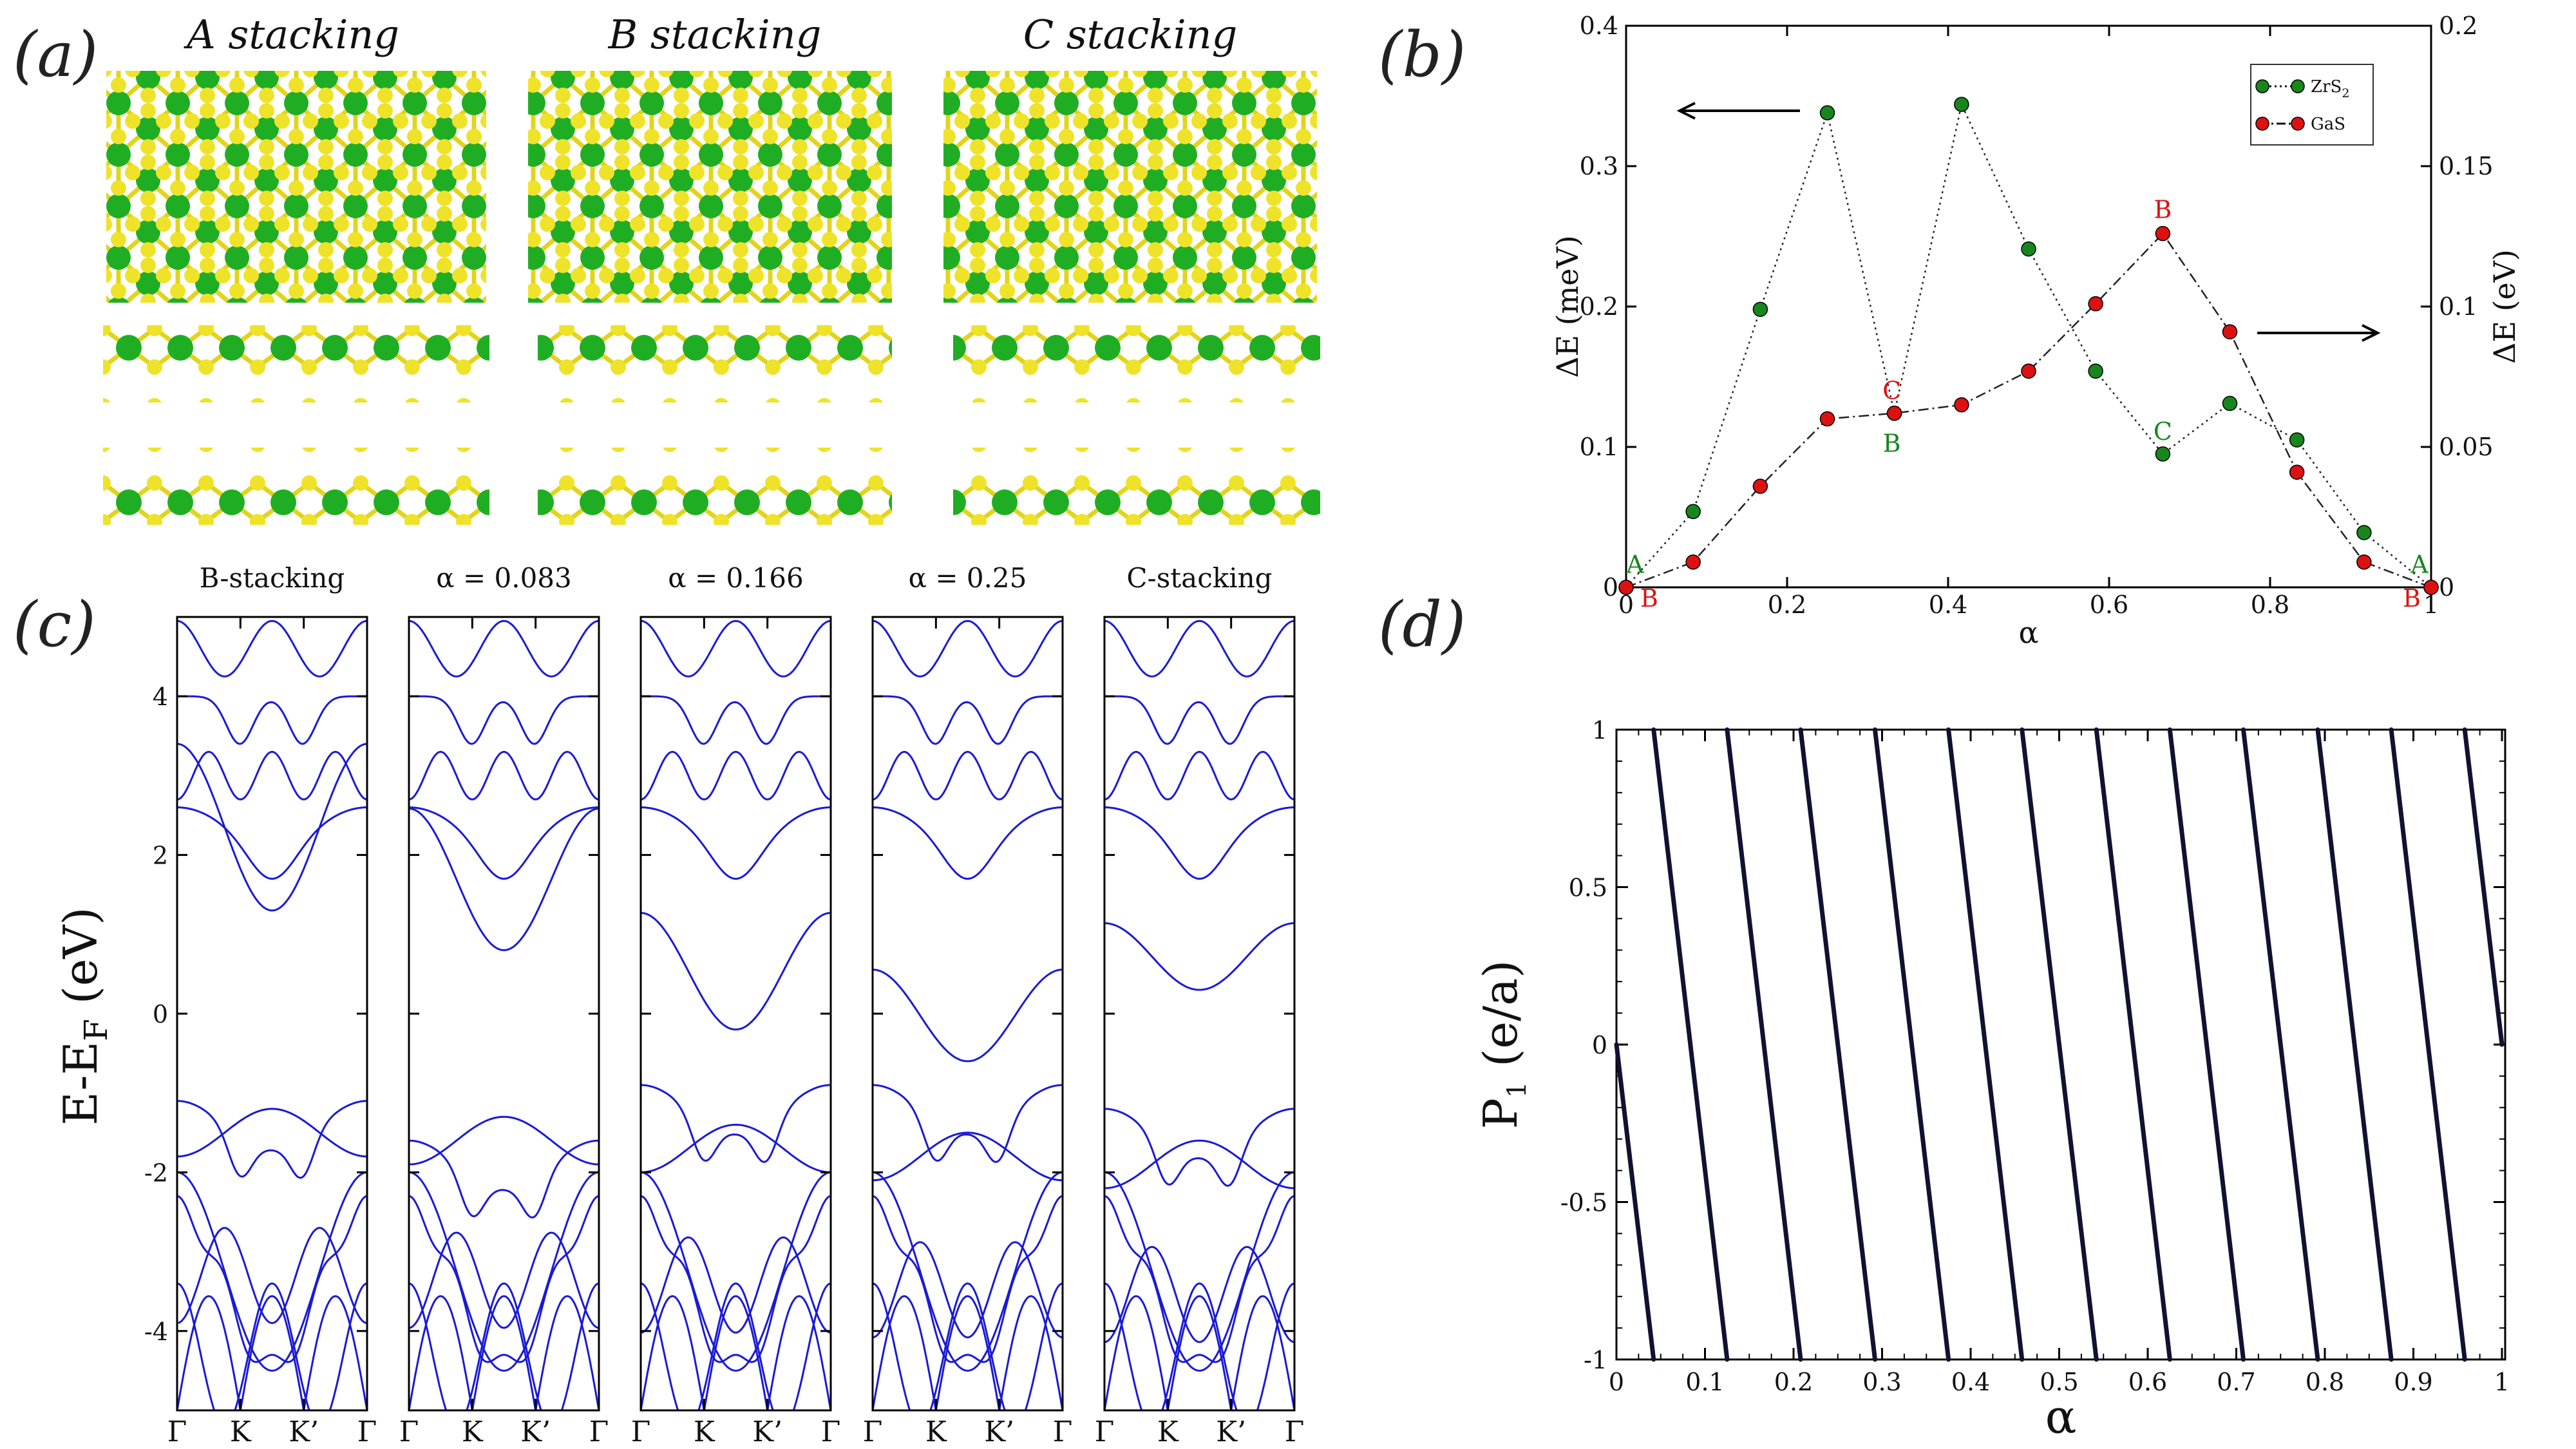 This screenshot has height=1449, width=2576. What do you see at coordinates (2163, 431) in the screenshot?
I see `b-annotation-c: C` at bounding box center [2163, 431].